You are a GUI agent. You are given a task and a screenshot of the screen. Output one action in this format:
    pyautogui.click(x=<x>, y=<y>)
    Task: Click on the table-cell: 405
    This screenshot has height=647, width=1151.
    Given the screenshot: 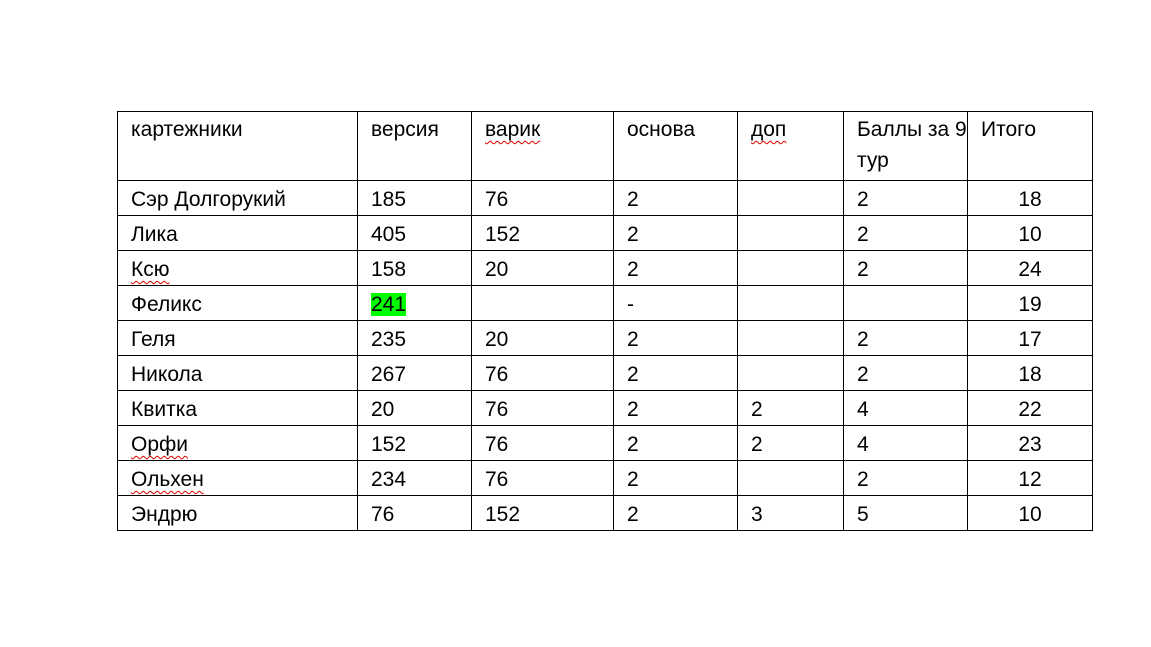 What is the action you would take?
    pyautogui.click(x=414, y=233)
    